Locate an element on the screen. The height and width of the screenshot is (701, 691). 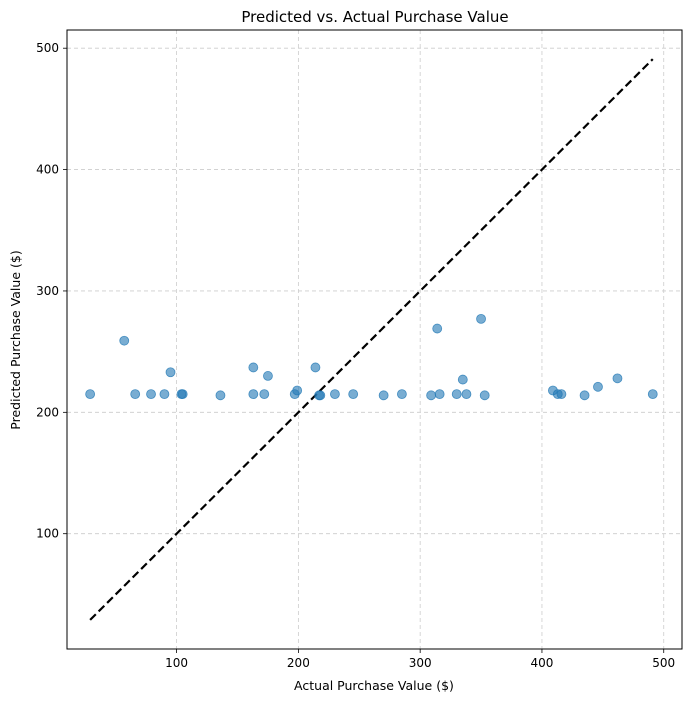
y-tick-label: 400 is located at coordinates (47, 170).